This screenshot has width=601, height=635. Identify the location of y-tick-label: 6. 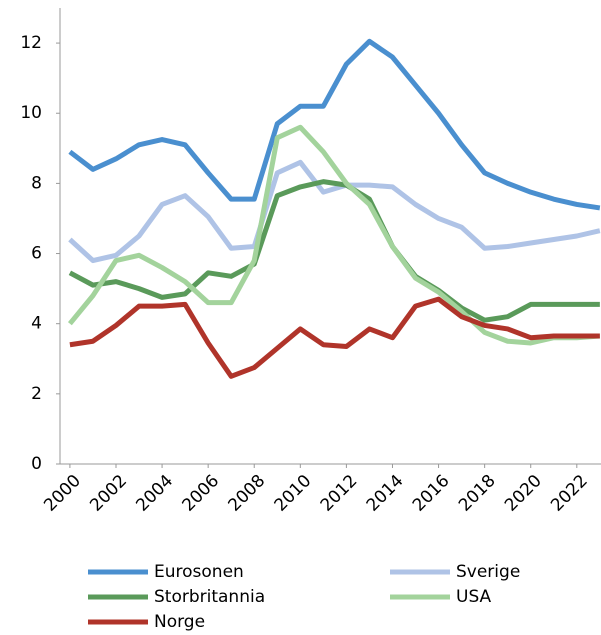
(36, 254).